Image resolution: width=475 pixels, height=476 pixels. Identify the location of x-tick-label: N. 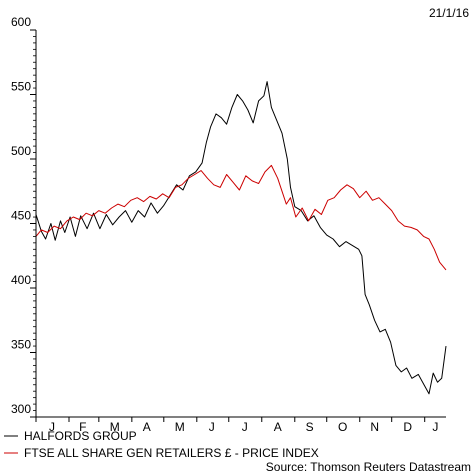
(374, 427).